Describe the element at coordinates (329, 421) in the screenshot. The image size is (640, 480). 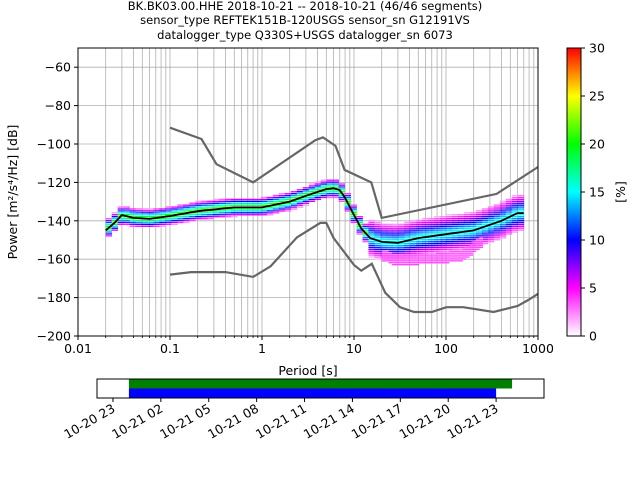
I see `coverage-tick-label: 10-21 14` at that location.